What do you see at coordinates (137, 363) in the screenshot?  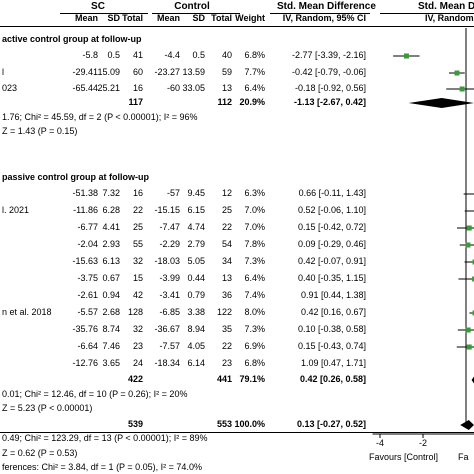 I see `subgroup-2-study-10-sc-total: 24` at bounding box center [137, 363].